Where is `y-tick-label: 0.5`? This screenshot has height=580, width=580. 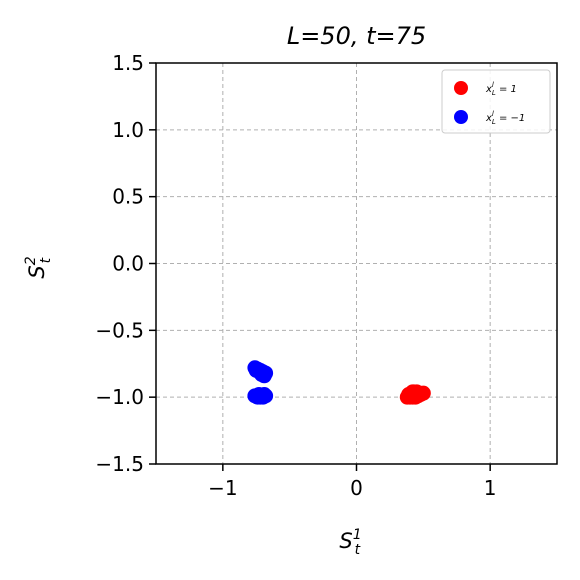
y-tick-label: 0.5 is located at coordinates (128, 197).